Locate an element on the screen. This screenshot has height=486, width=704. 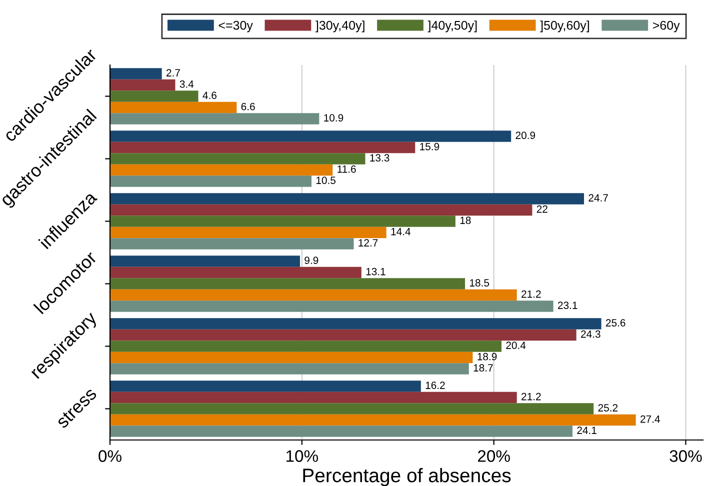
data-label: 13.1 is located at coordinates (376, 272).